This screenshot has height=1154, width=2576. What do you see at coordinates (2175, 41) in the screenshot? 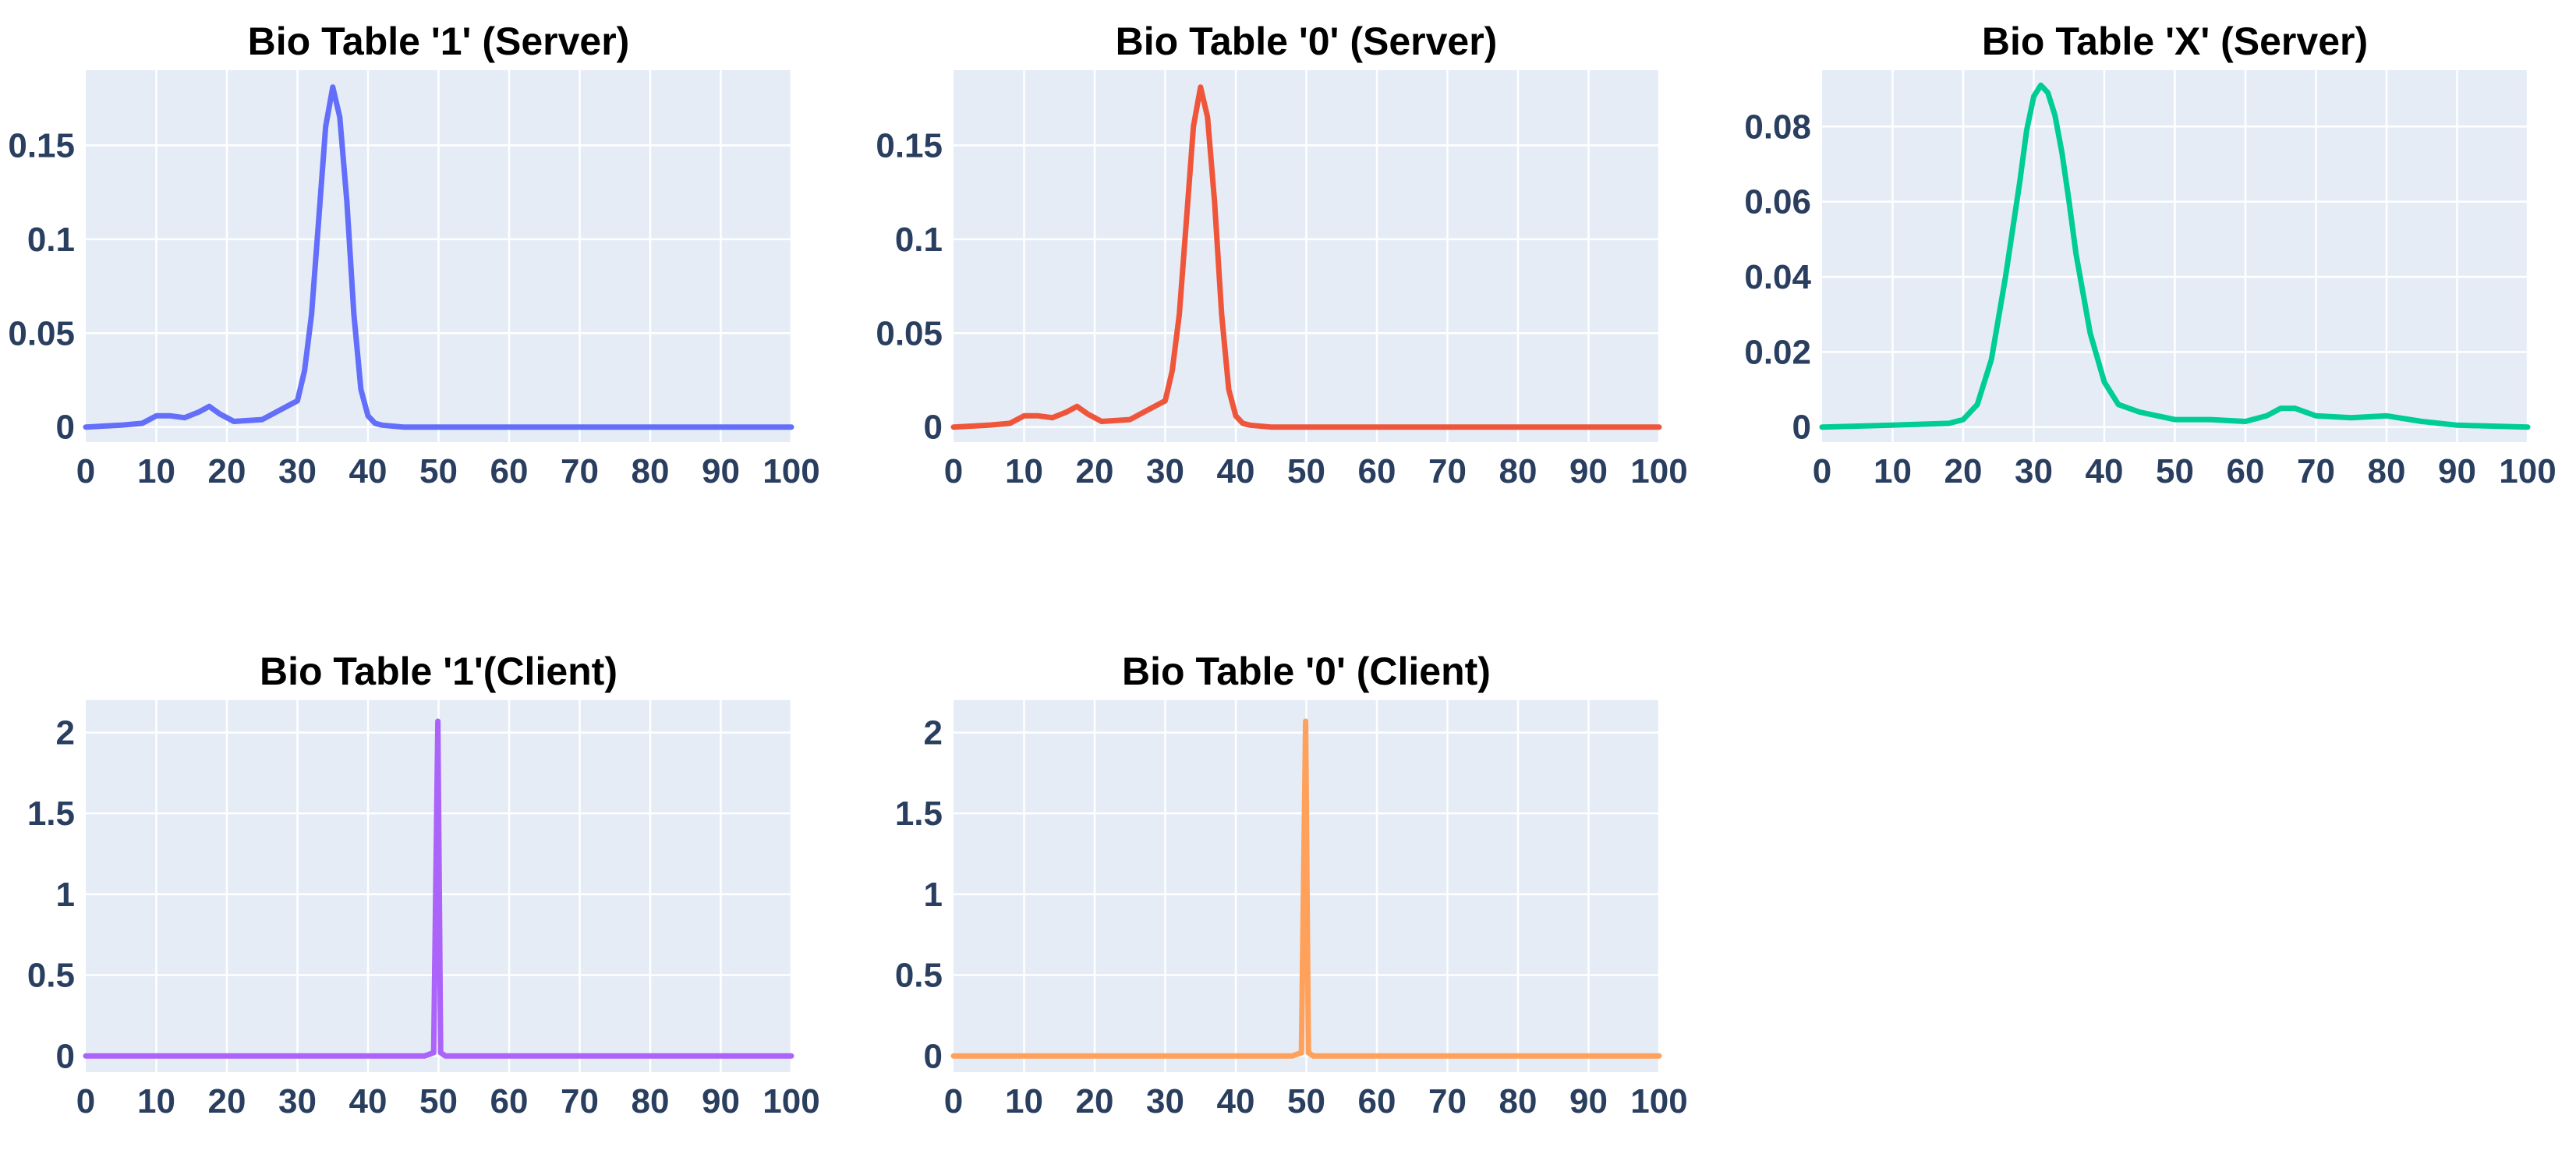
I see `panel-title: Bio Table 'X' (Server)` at bounding box center [2175, 41].